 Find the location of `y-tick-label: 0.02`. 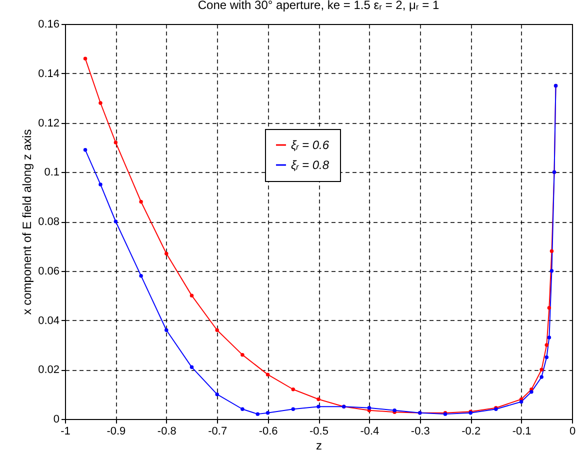

y-tick-label: 0.02 is located at coordinates (49, 370).